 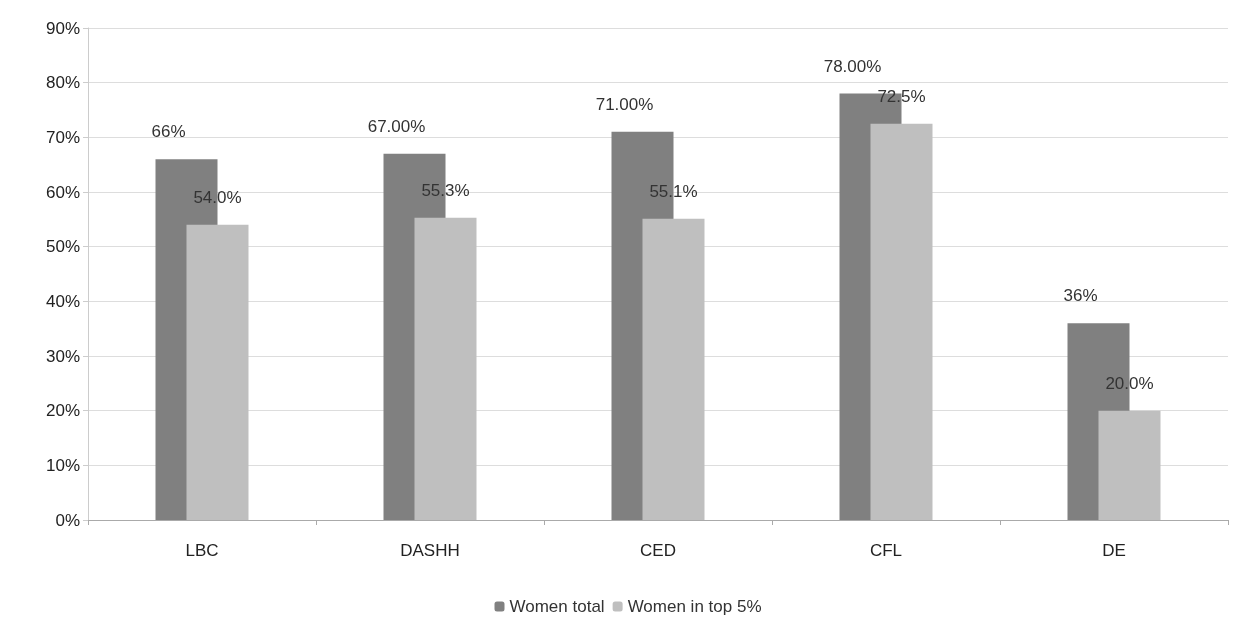 What do you see at coordinates (694, 606) in the screenshot?
I see `legend-label: Women in top 5%` at bounding box center [694, 606].